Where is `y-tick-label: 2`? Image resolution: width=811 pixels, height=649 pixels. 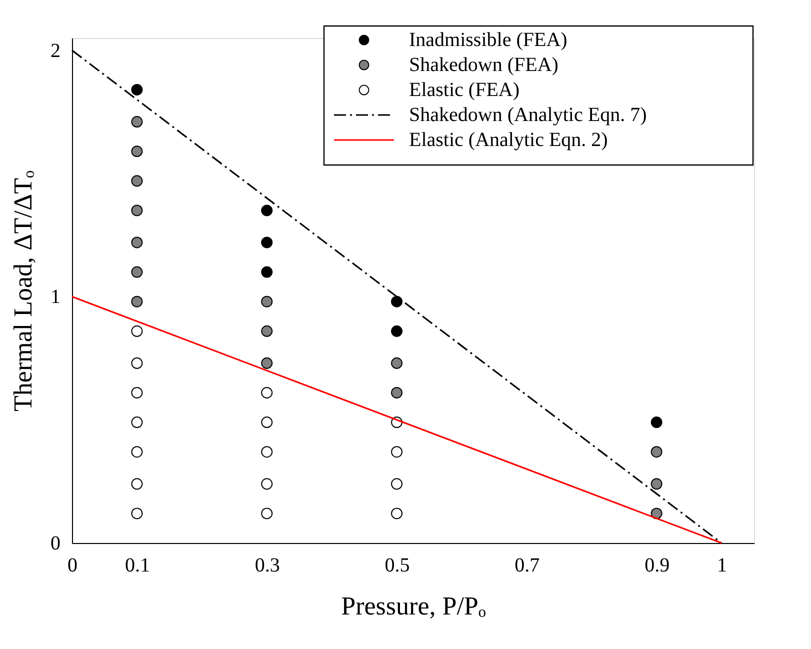 y-tick-label: 2 is located at coordinates (55, 51).